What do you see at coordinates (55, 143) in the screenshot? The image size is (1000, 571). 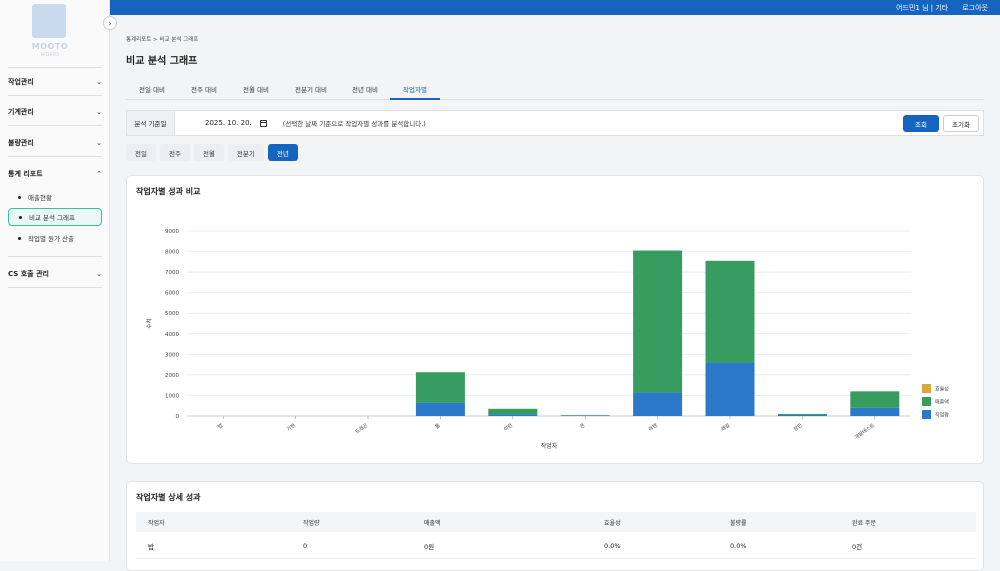 I see `sidebar-item-defect: 불량관리 ⌄` at bounding box center [55, 143].